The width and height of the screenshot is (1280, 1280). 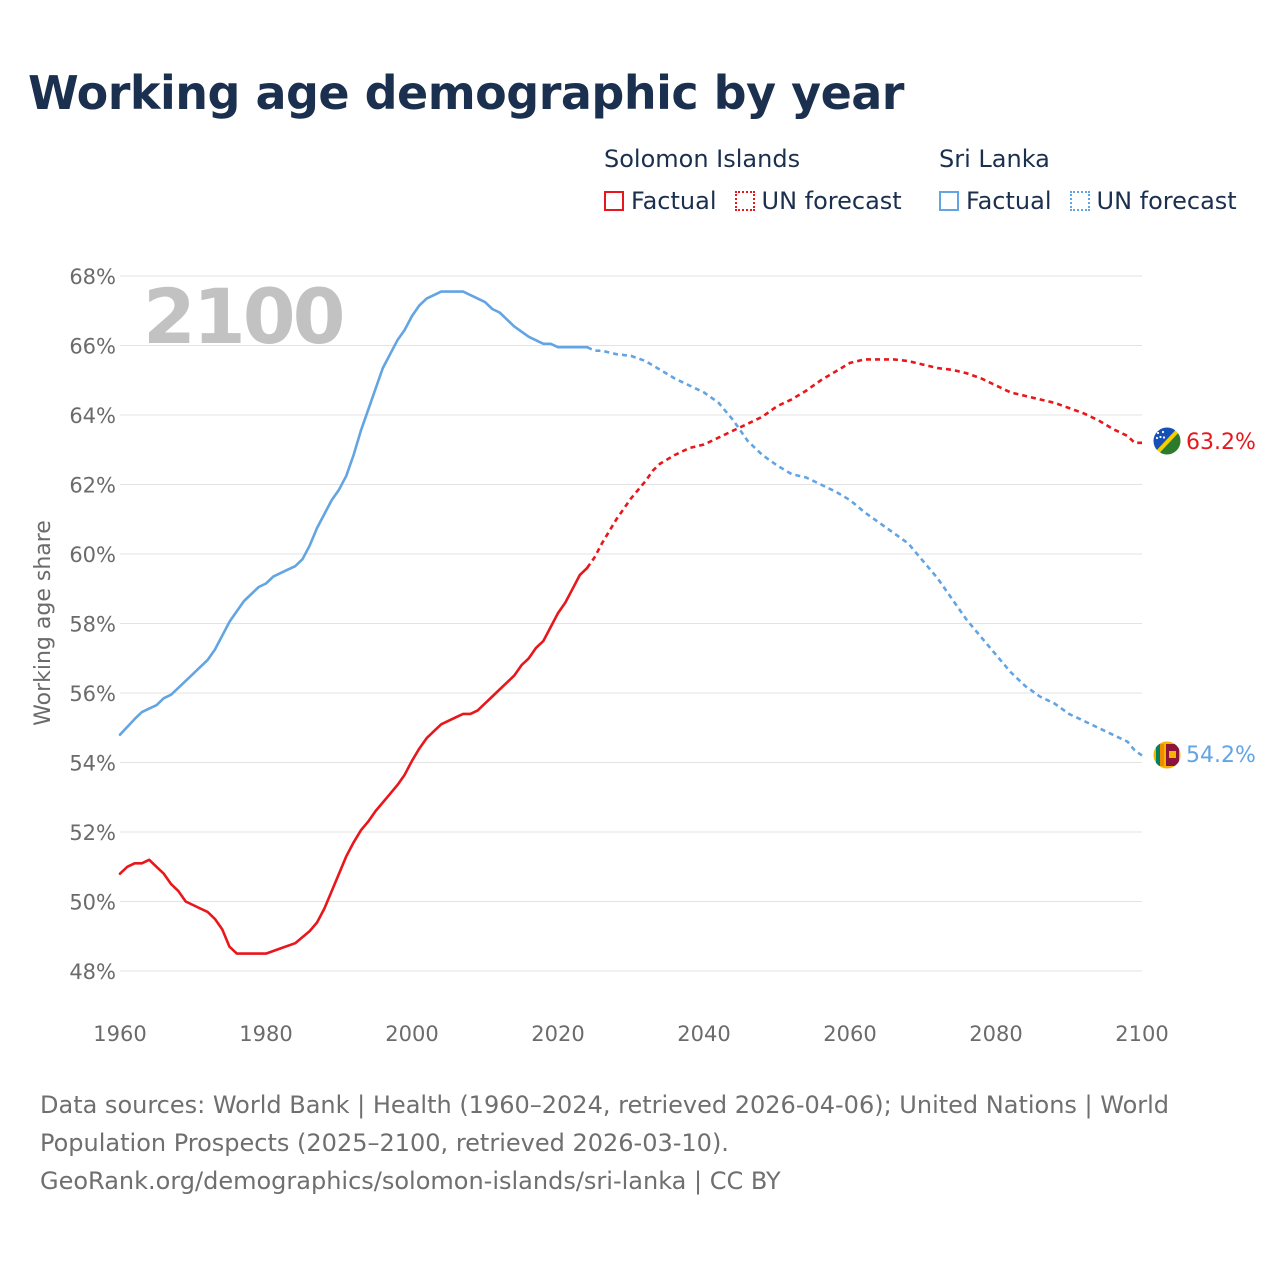 I want to click on y-tick-label: 52%, so click(x=92, y=833).